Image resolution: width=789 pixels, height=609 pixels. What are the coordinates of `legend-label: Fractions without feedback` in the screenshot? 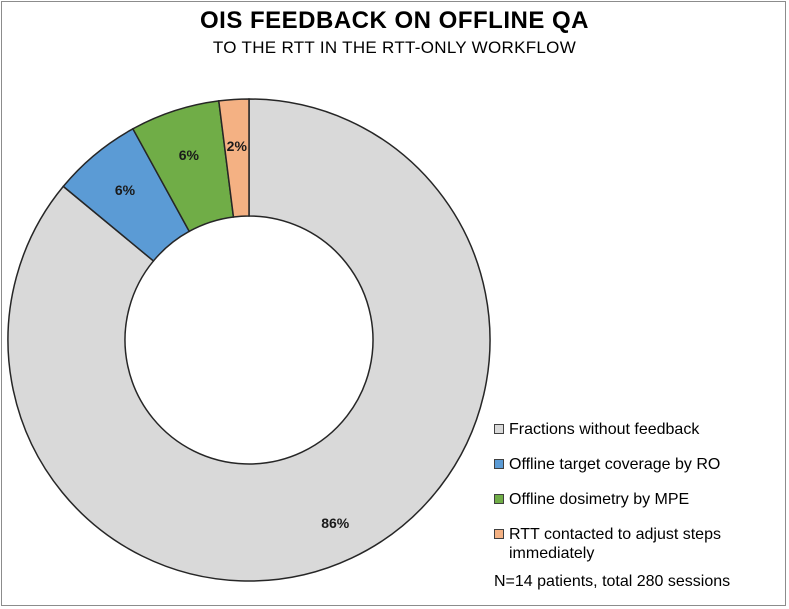 It's located at (604, 429).